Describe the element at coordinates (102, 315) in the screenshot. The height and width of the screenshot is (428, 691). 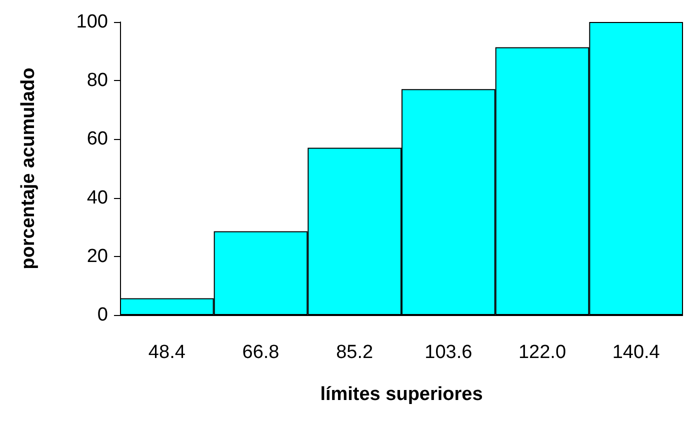
I see `y-tick-label: 0` at that location.